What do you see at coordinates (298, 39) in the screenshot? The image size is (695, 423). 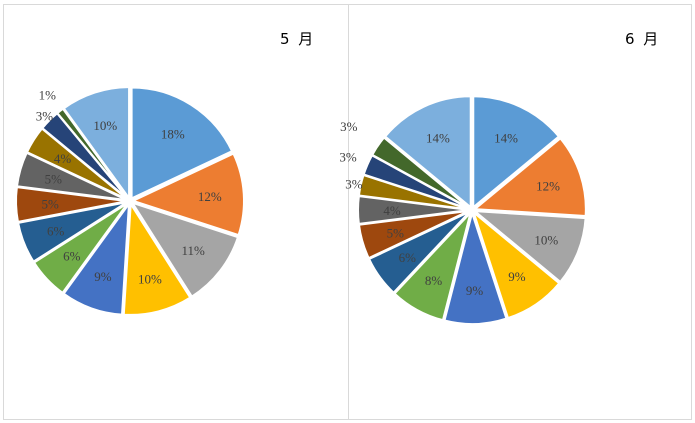 I see `chart-title-may: 5 月` at bounding box center [298, 39].